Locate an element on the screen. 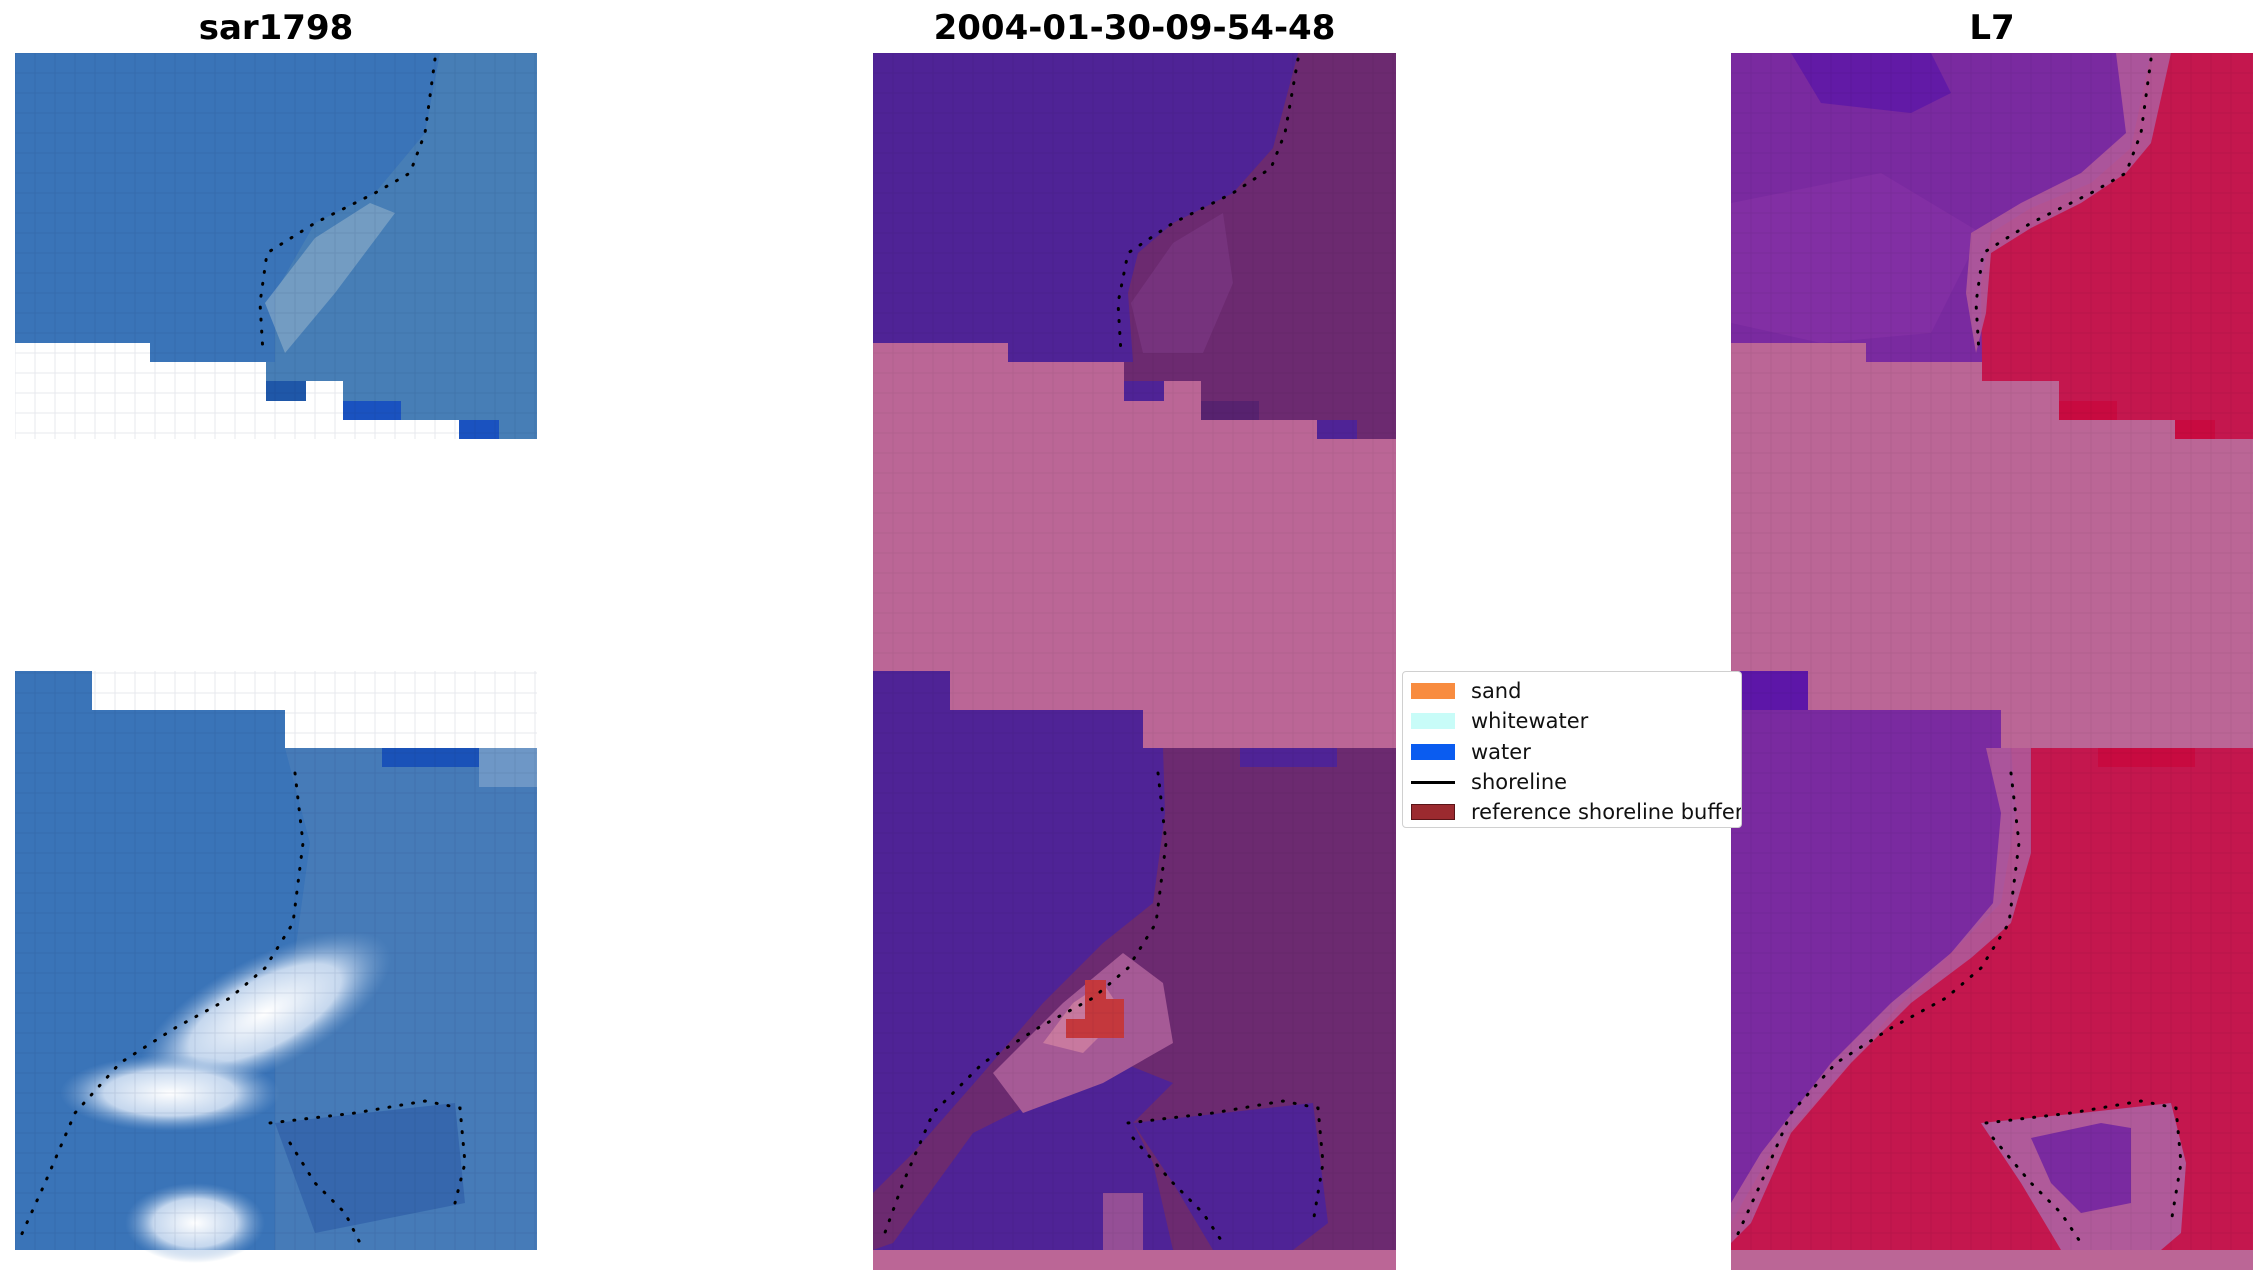  water-swatch-icon is located at coordinates (1433, 752).